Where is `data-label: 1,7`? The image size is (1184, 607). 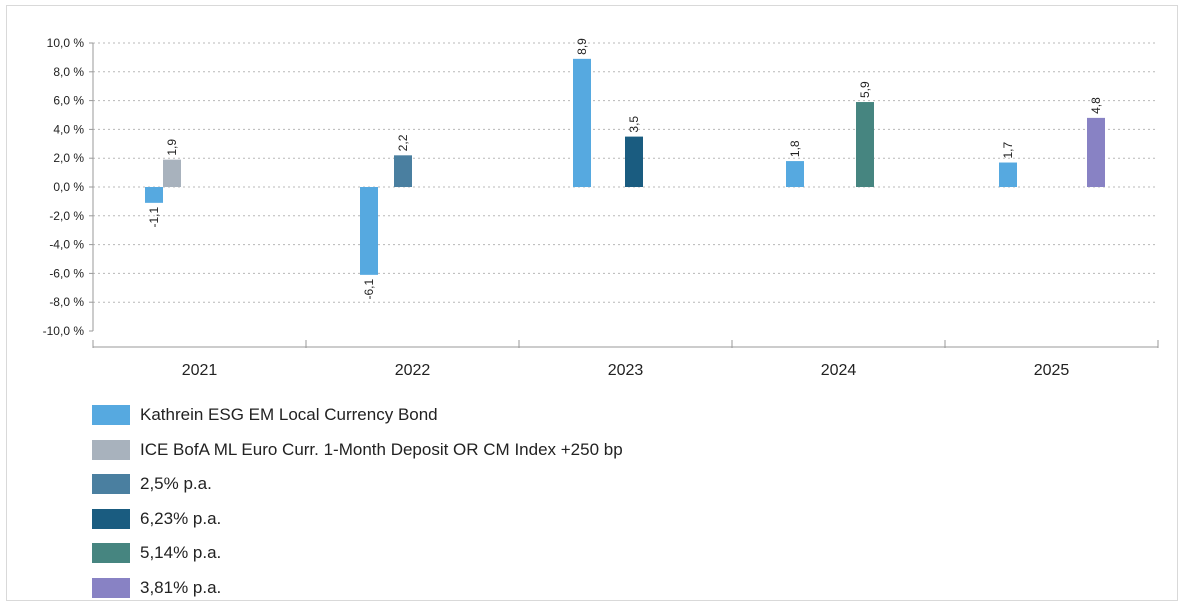 data-label: 1,7 is located at coordinates (1008, 150).